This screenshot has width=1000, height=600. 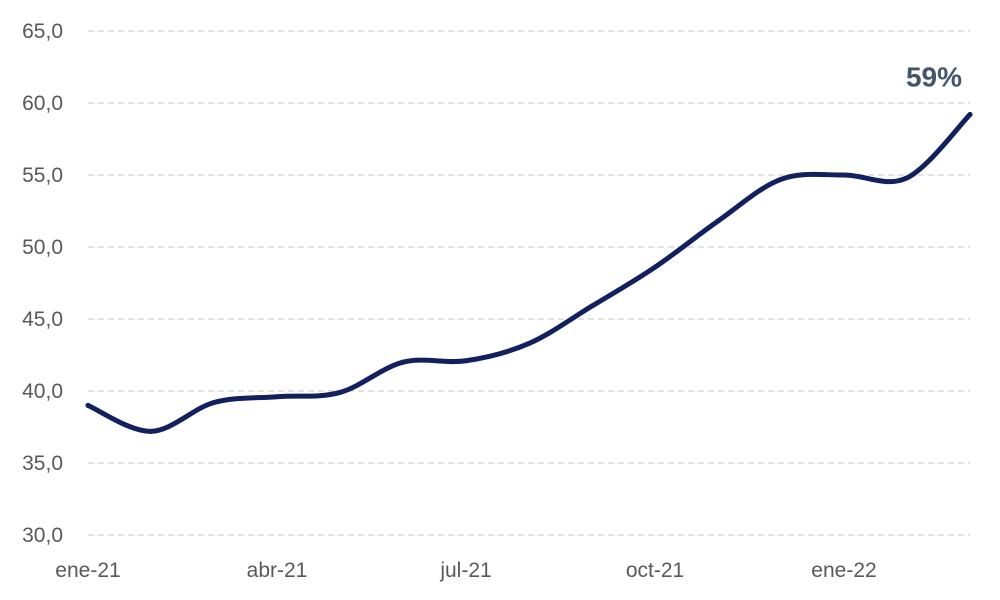 What do you see at coordinates (42, 535) in the screenshot?
I see `y-tick-label: 30,0` at bounding box center [42, 535].